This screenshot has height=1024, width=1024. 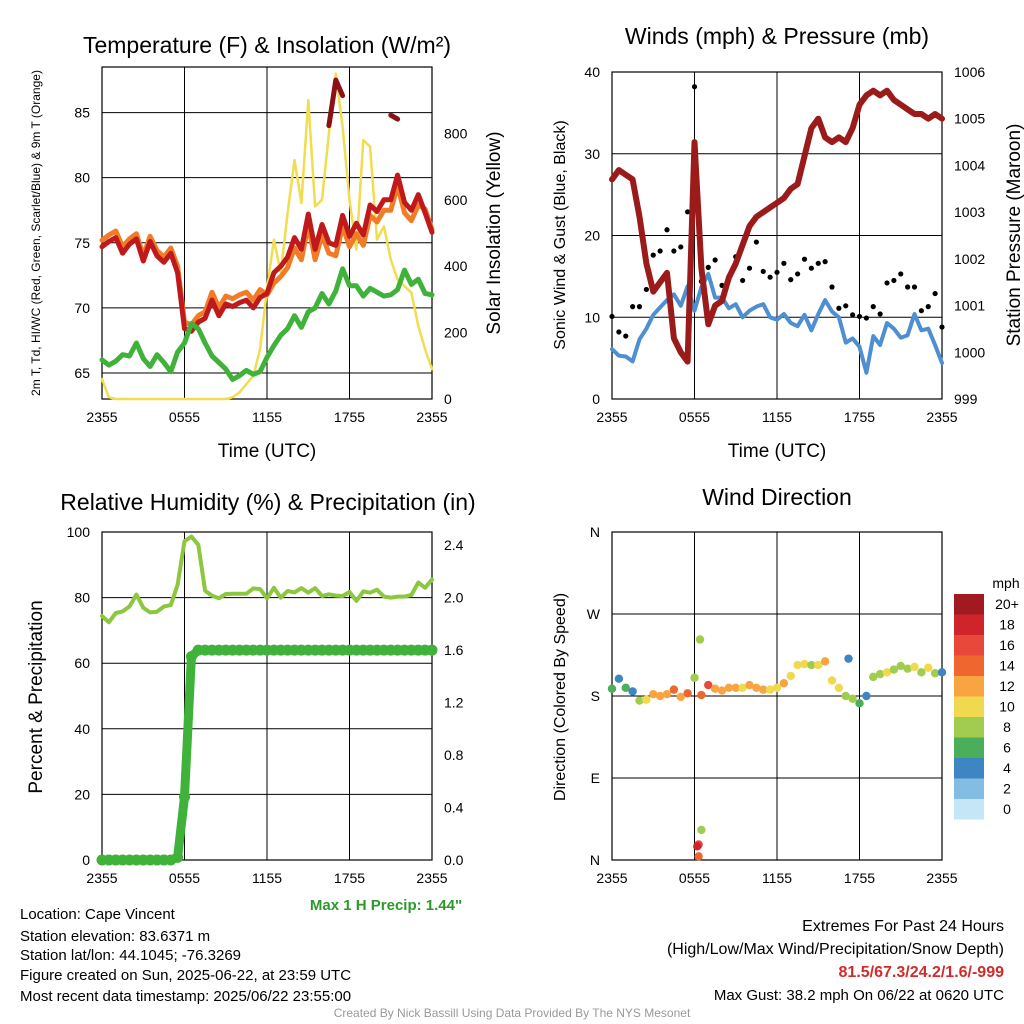 What do you see at coordinates (1007, 625) in the screenshot?
I see `color-scale-label: 18` at bounding box center [1007, 625].